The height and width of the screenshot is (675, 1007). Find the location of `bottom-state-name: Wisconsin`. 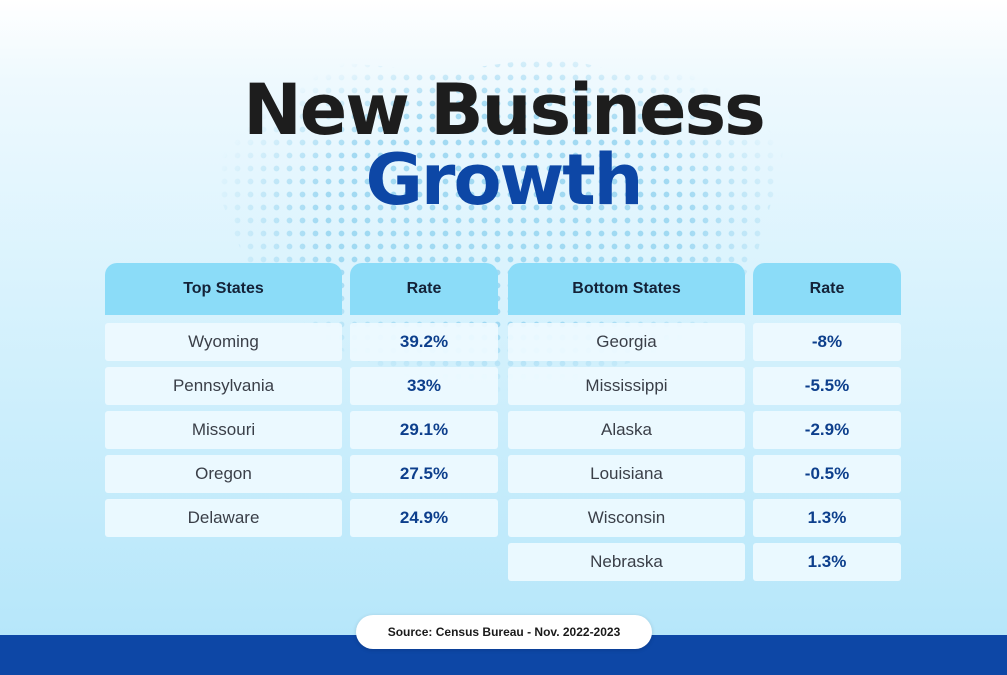

bottom-state-name: Wisconsin is located at coordinates (626, 518).